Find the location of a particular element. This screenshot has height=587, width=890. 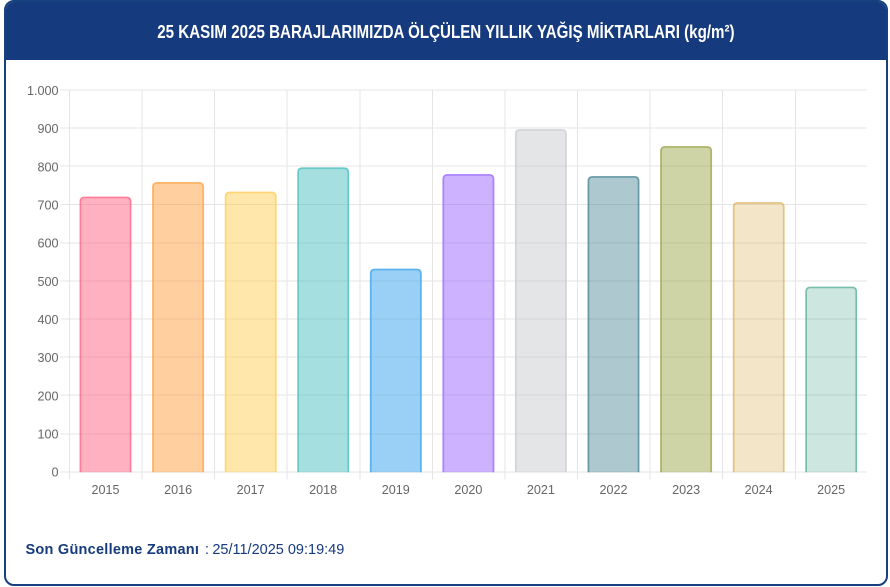

svg-text: 900 is located at coordinates (47, 129).